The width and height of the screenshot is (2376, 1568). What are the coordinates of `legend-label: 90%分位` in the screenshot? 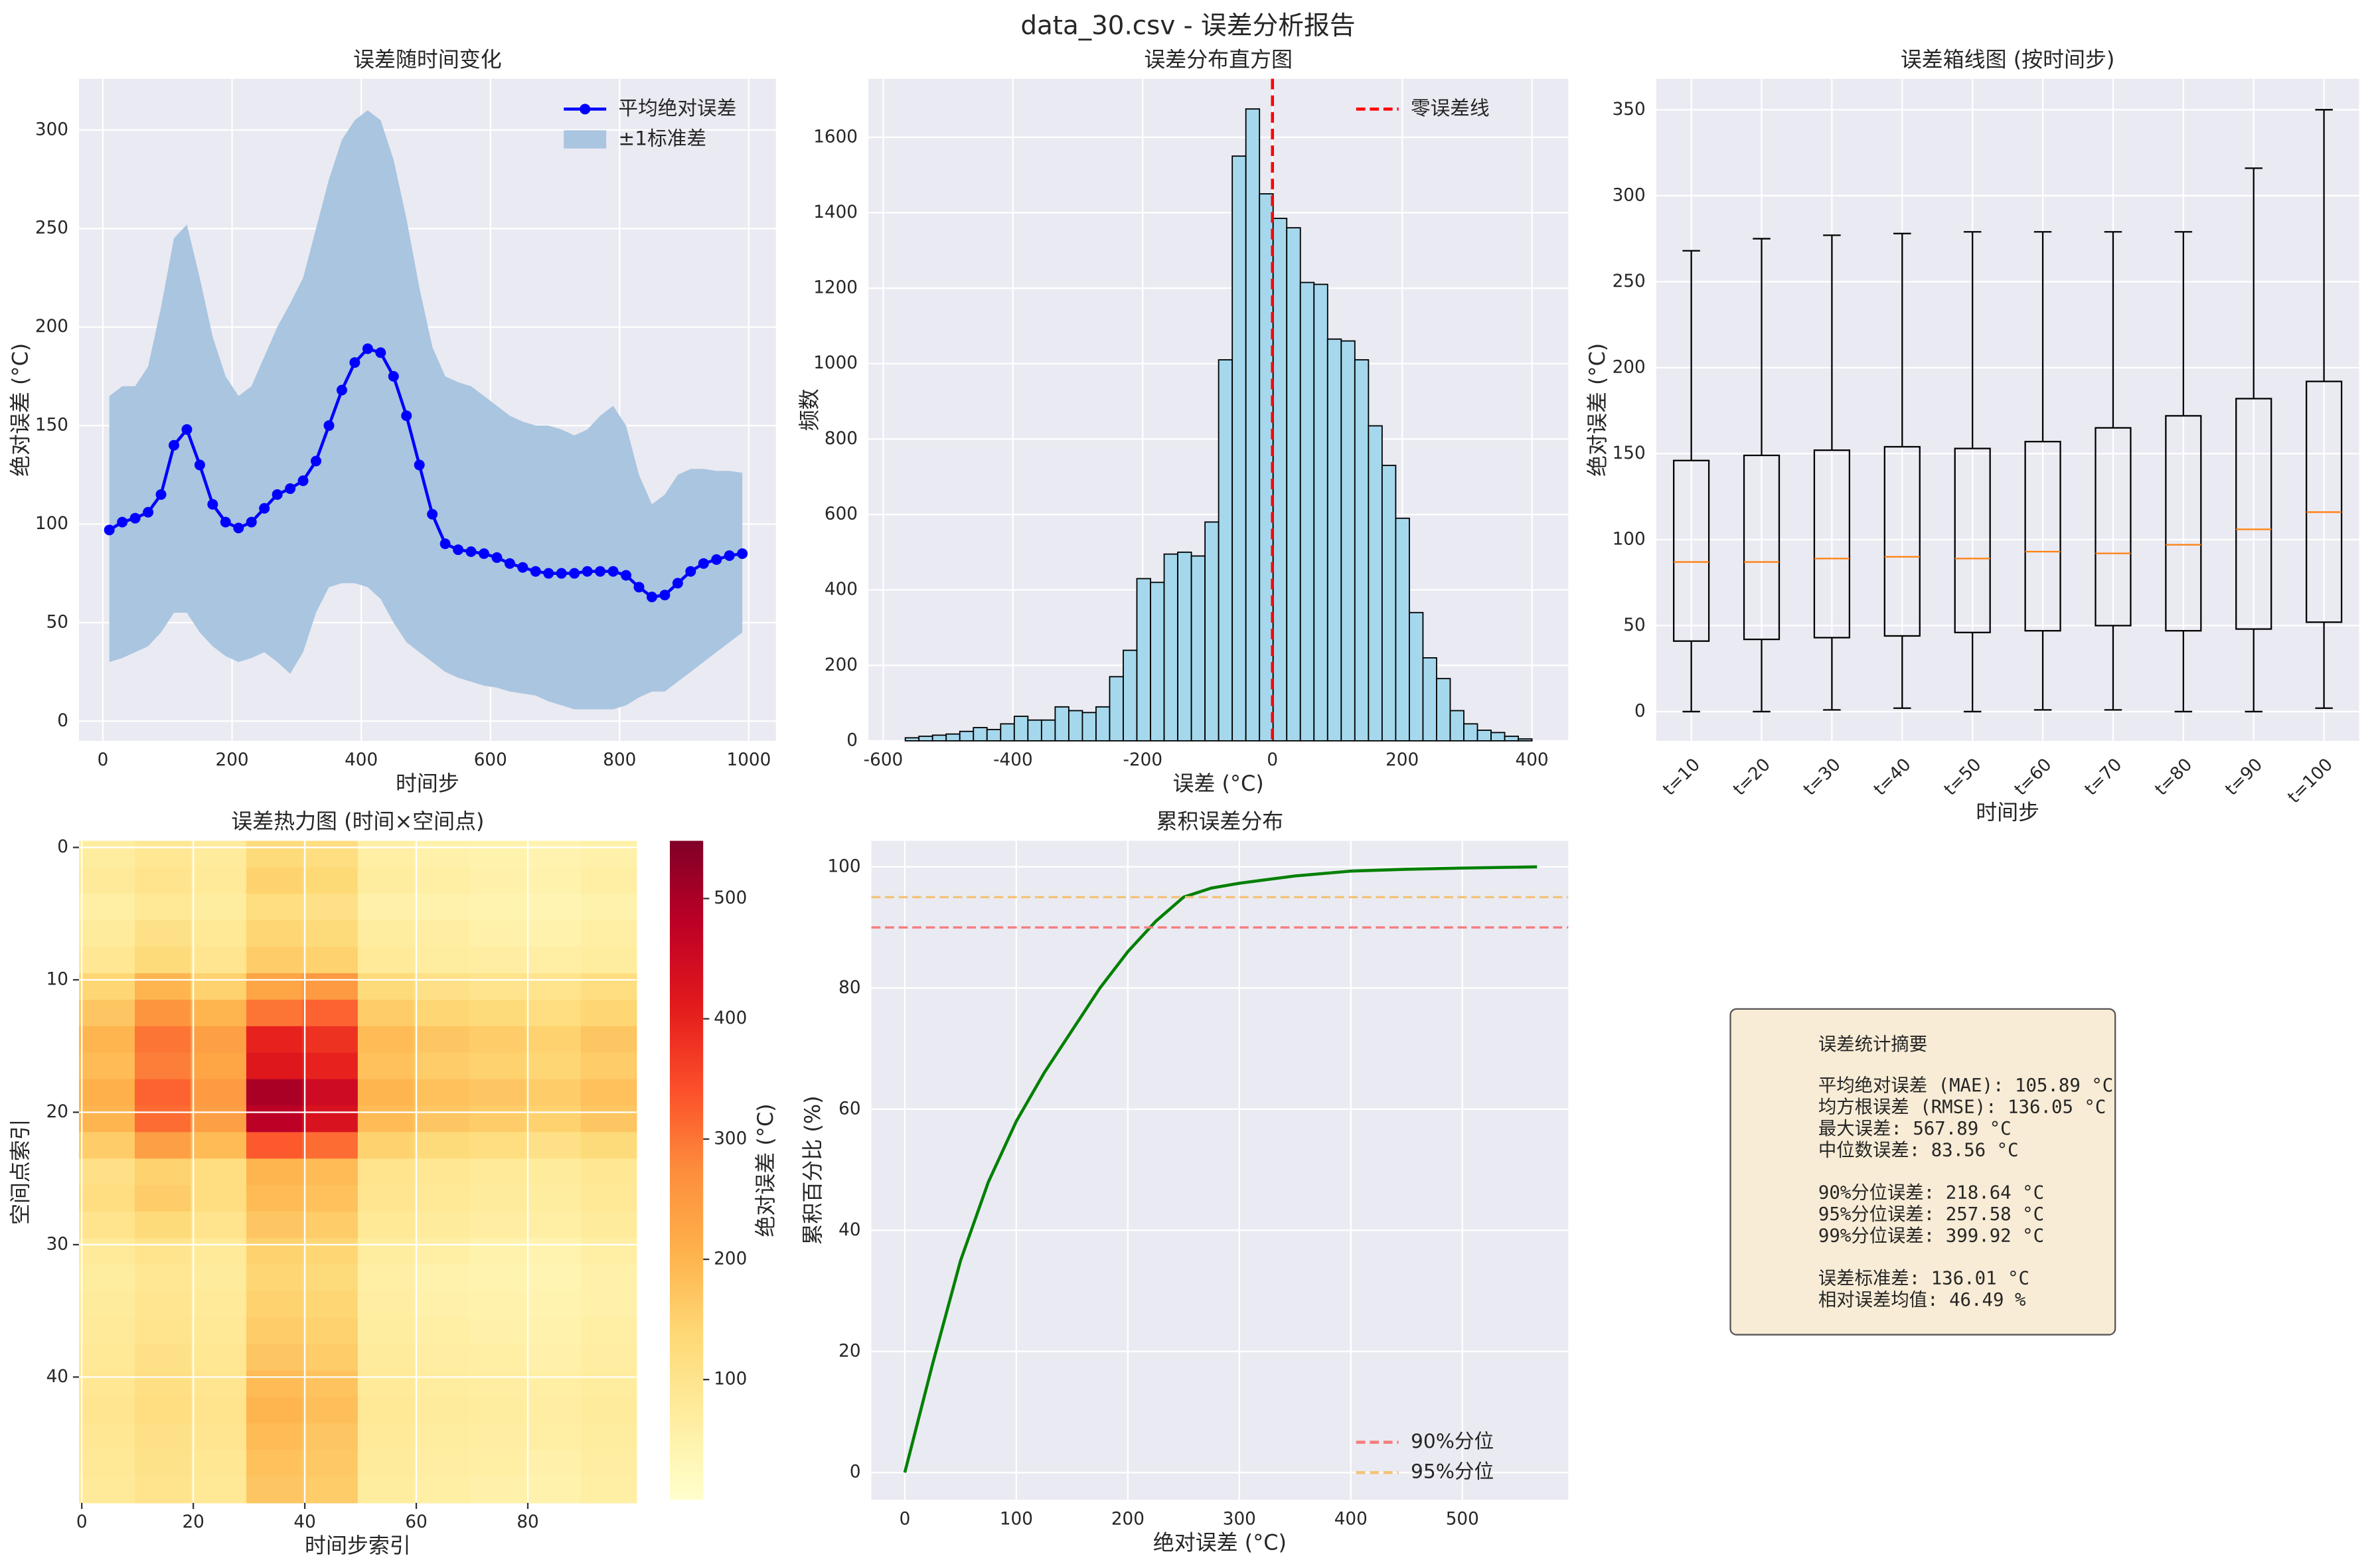 It's located at (1453, 1441).